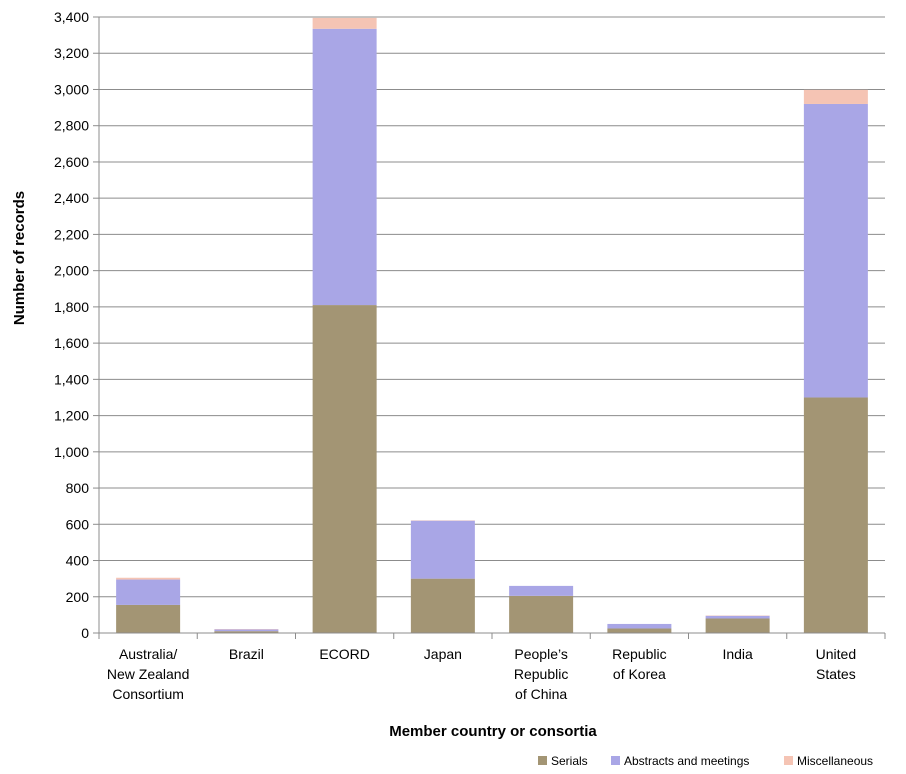  I want to click on y-tick-label: 1,000, so click(71, 452).